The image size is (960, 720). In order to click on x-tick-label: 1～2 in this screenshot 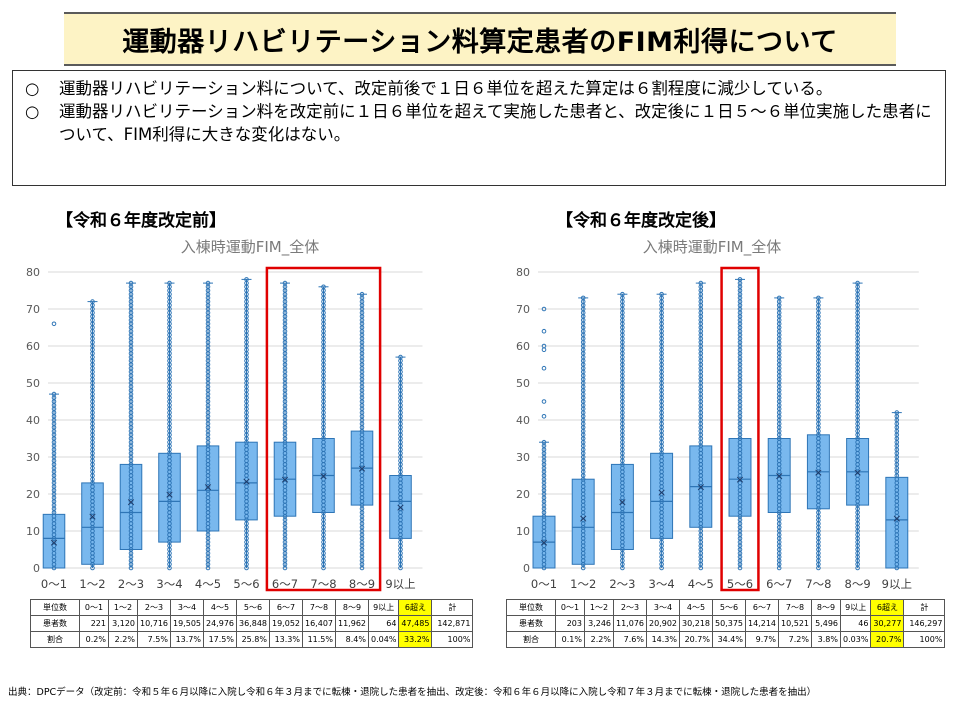, I will do `click(583, 584)`.